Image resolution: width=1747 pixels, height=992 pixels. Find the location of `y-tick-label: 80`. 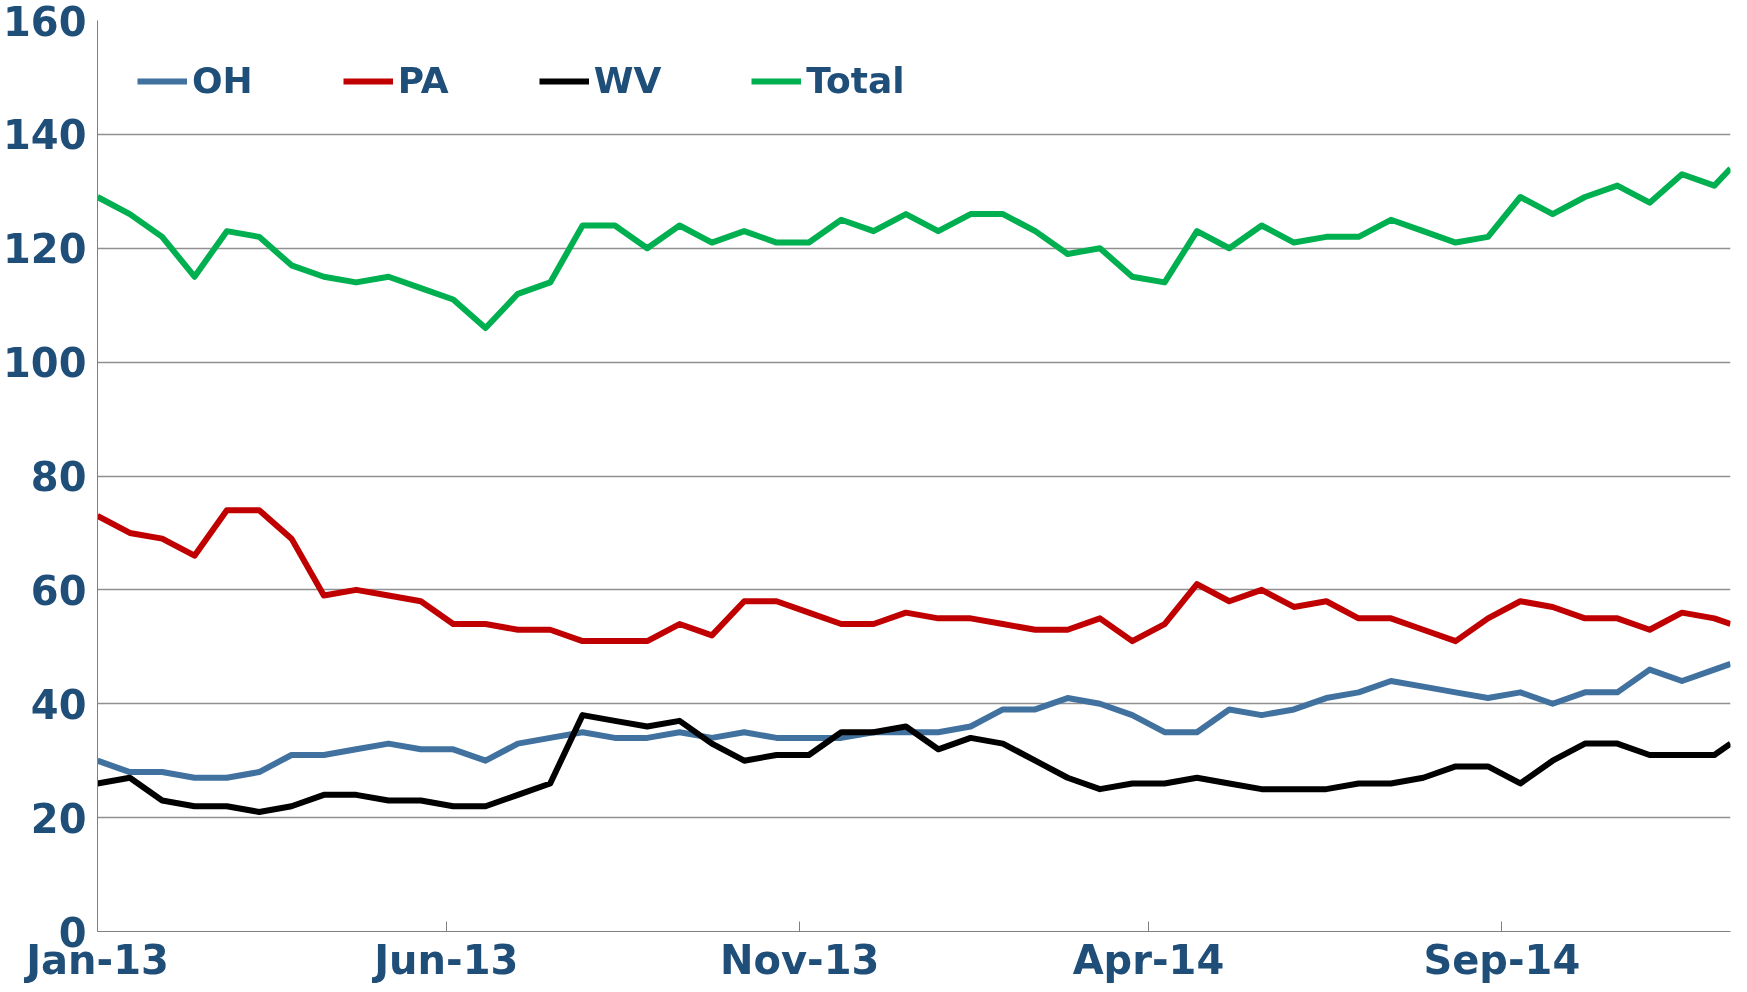

y-tick-label: 80 is located at coordinates (58, 477).